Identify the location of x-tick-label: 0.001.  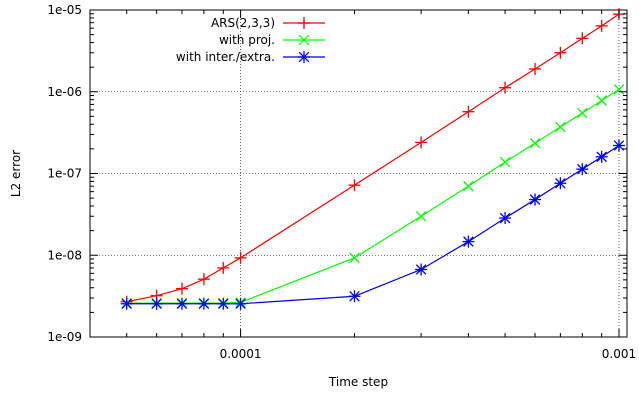
(619, 354).